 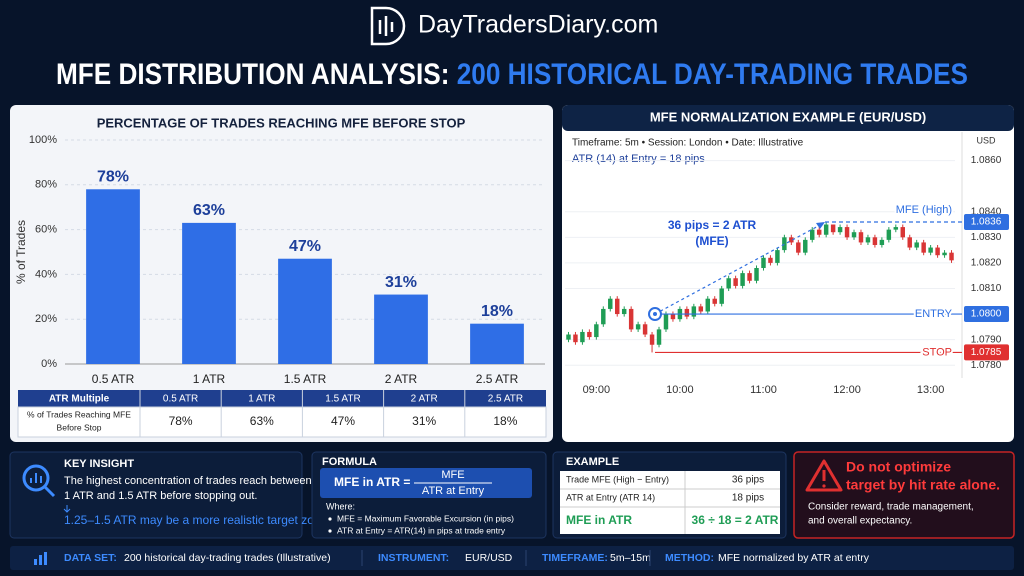 What do you see at coordinates (261, 399) in the screenshot?
I see `table-header-cell: 1 ATR` at bounding box center [261, 399].